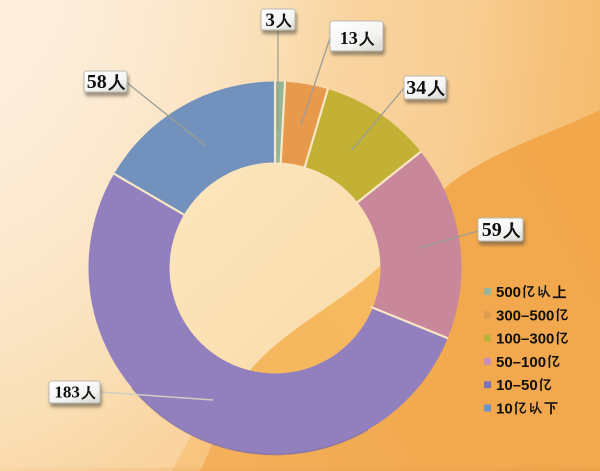 The image size is (600, 471). What do you see at coordinates (525, 339) in the screenshot?
I see `svg-text: 100–300` at bounding box center [525, 339].